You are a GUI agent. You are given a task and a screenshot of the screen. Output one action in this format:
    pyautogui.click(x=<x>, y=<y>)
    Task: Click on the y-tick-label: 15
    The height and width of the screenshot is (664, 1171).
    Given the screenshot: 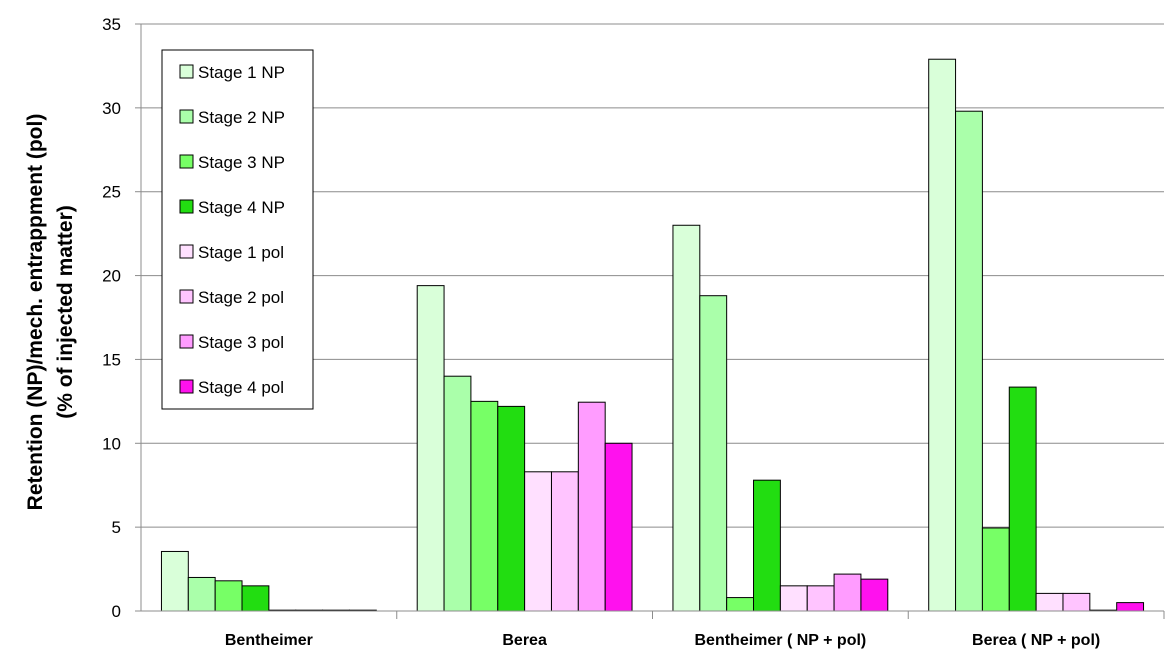 What is the action you would take?
    pyautogui.click(x=111, y=359)
    